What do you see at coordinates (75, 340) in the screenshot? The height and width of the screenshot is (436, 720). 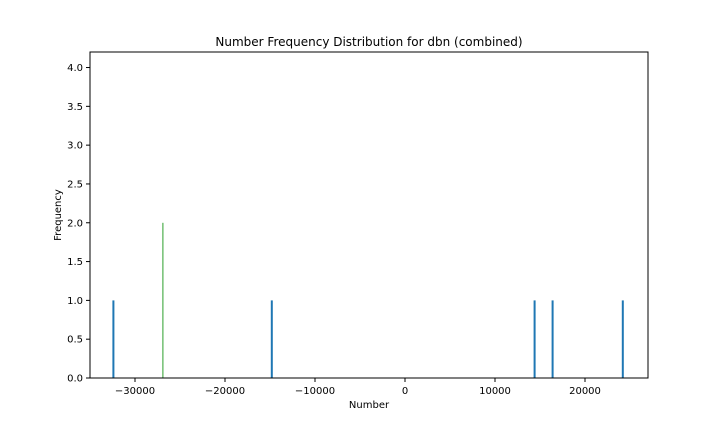 I see `y-tick-label: 0.5` at bounding box center [75, 340].